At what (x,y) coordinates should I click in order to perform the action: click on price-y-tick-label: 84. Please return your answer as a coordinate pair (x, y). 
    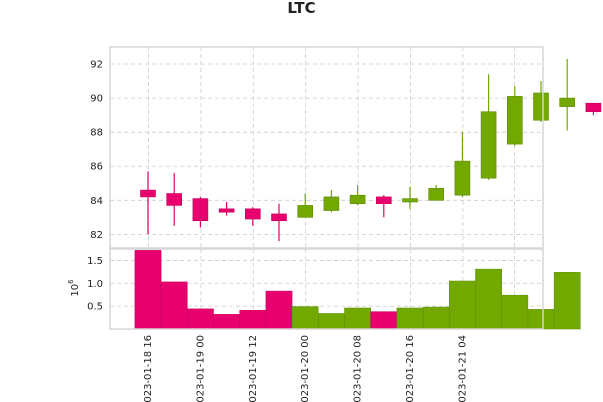
    Looking at the image, I should click on (96, 201).